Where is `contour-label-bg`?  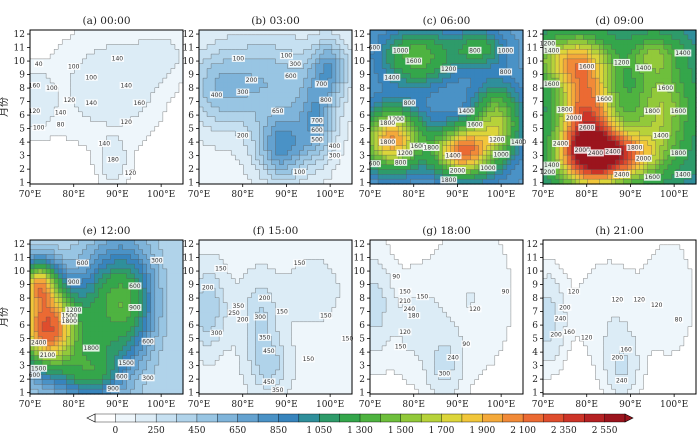
contour-label-bg is located at coordinates (475, 125).